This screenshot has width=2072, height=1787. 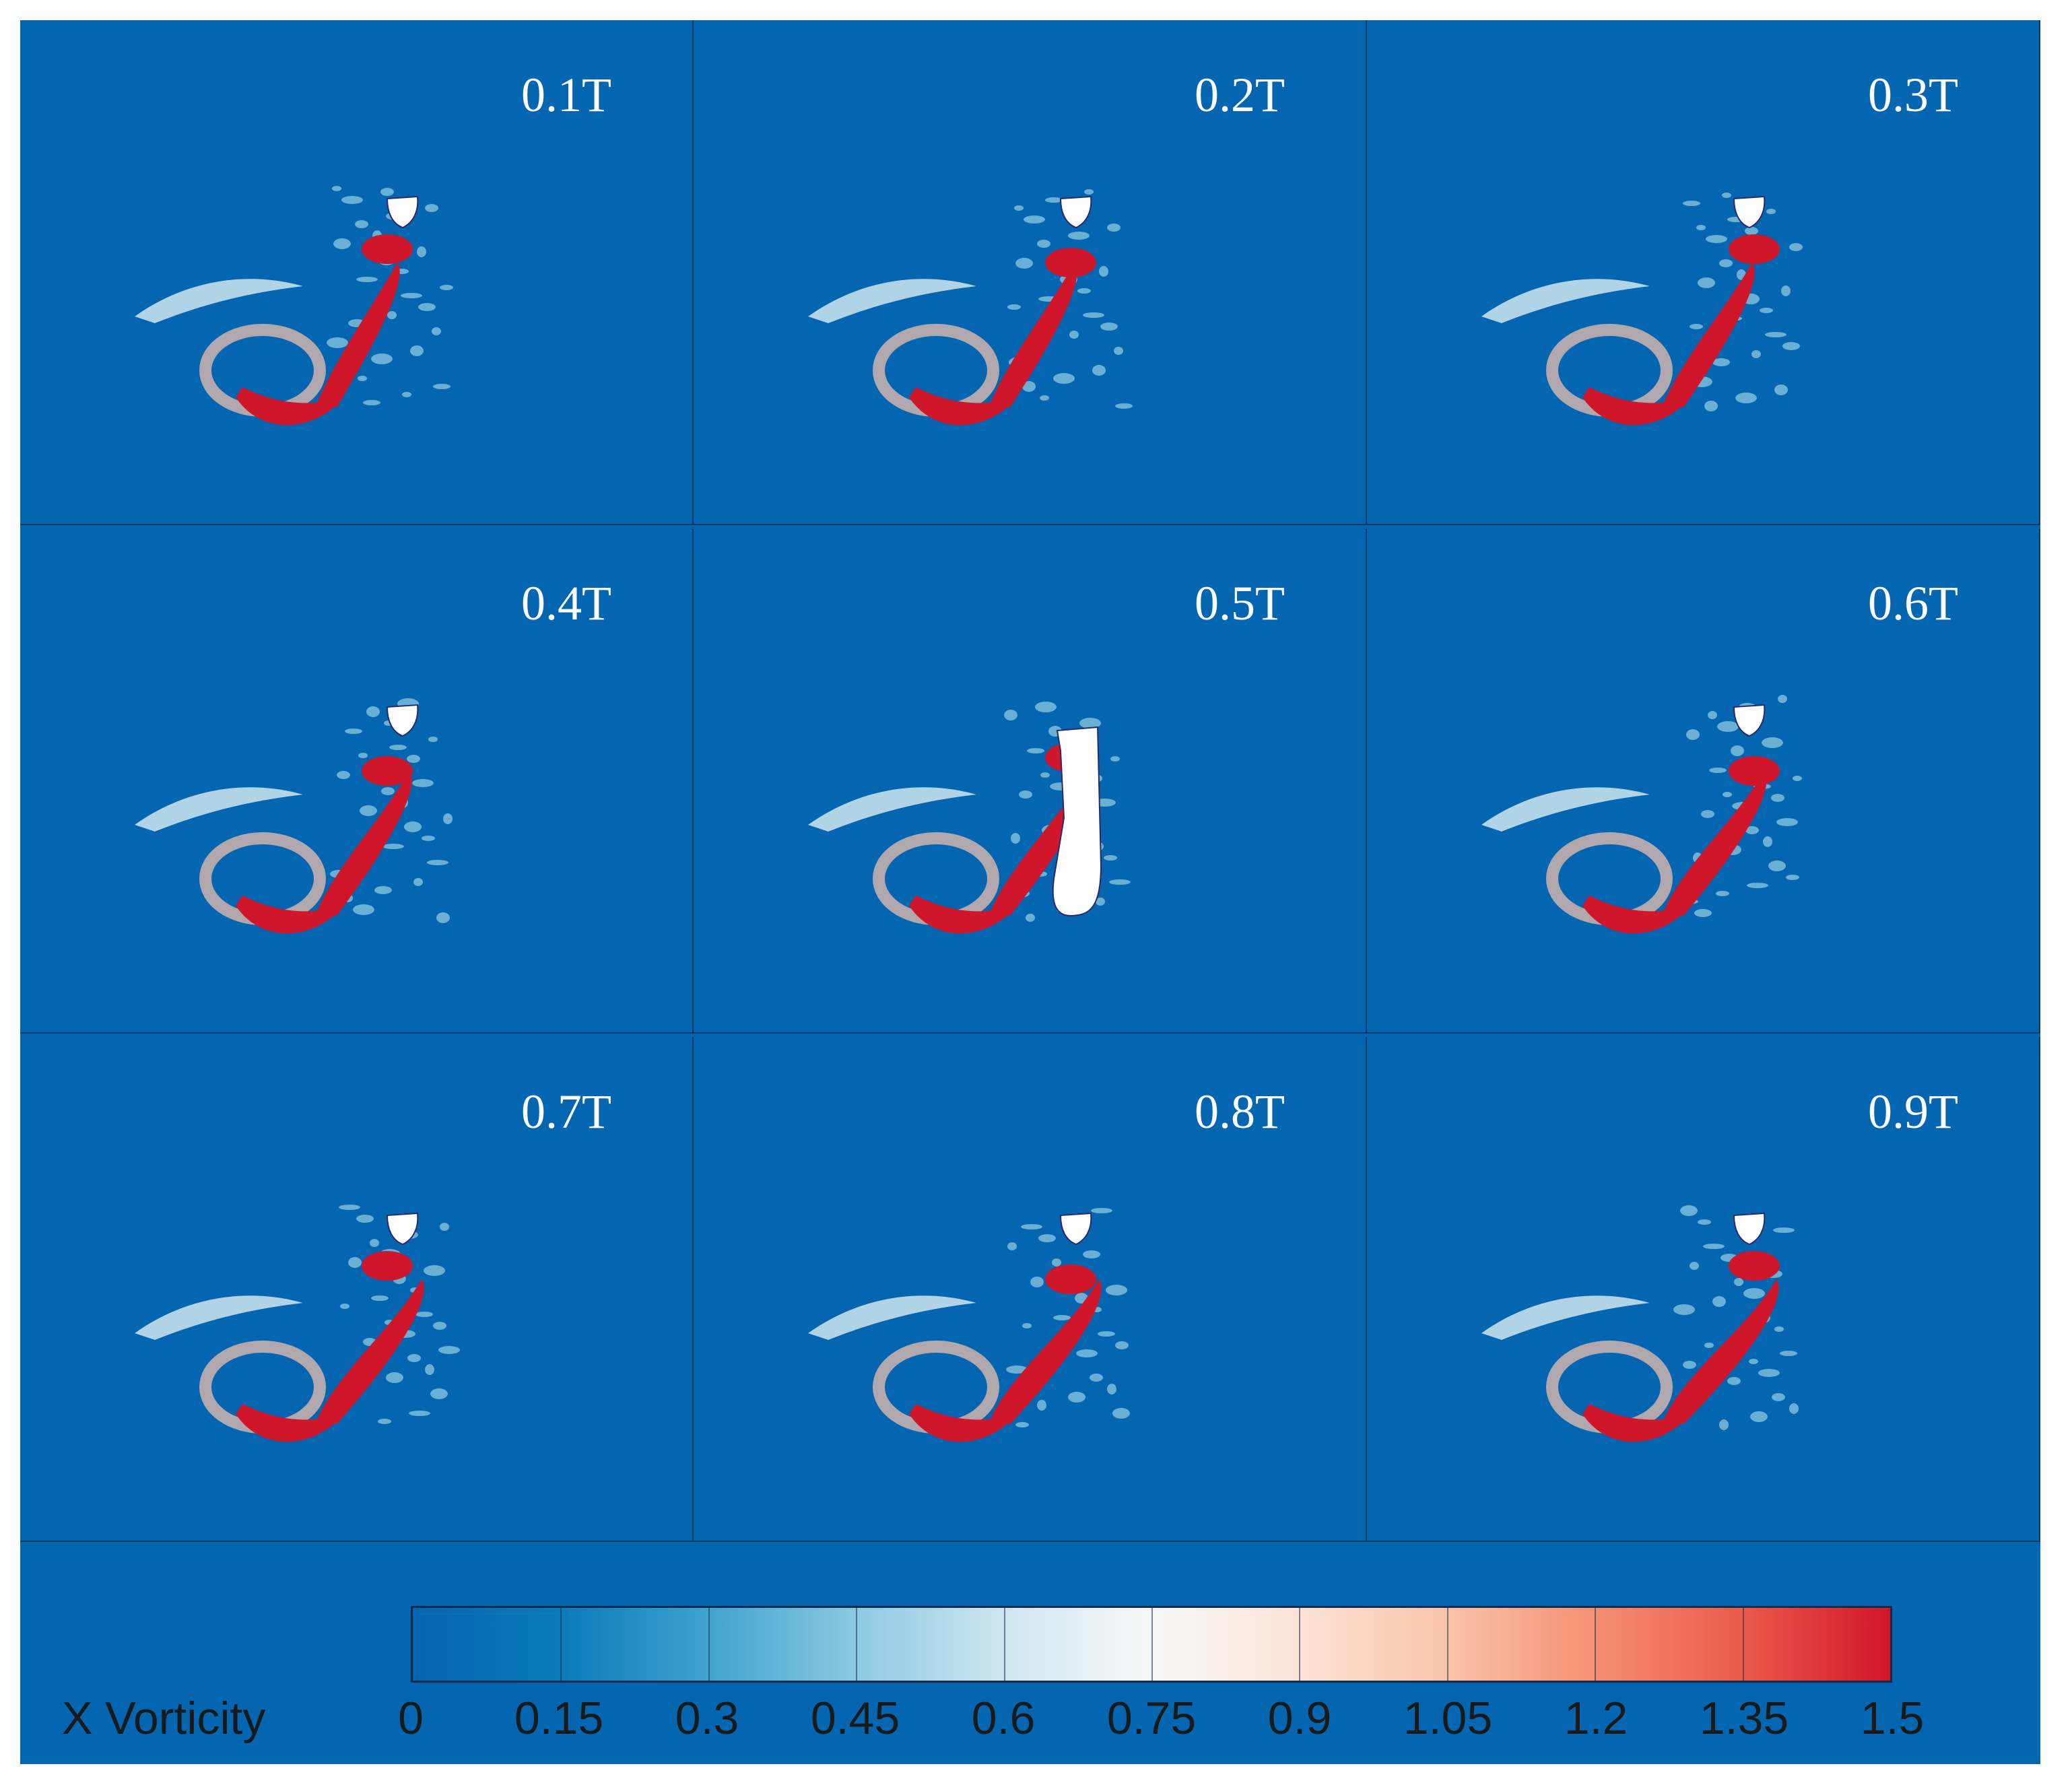 I want to click on vorticity-panel: 0.5T, so click(x=1030, y=781).